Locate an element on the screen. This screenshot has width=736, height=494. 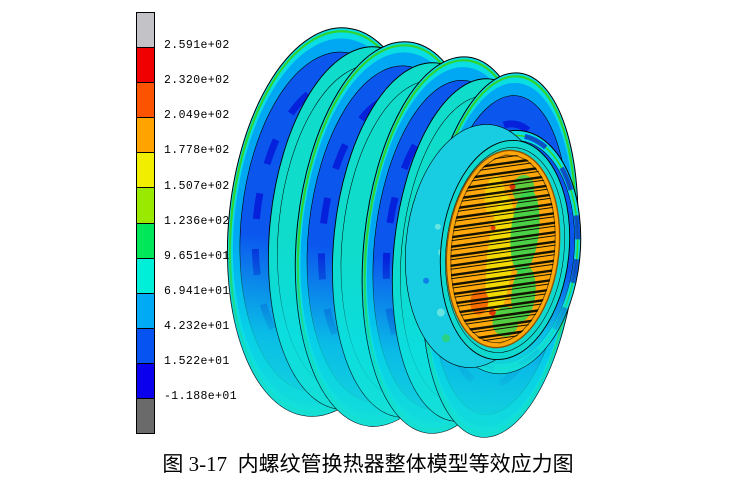
stress-legend-colorbar is located at coordinates (145, 223).